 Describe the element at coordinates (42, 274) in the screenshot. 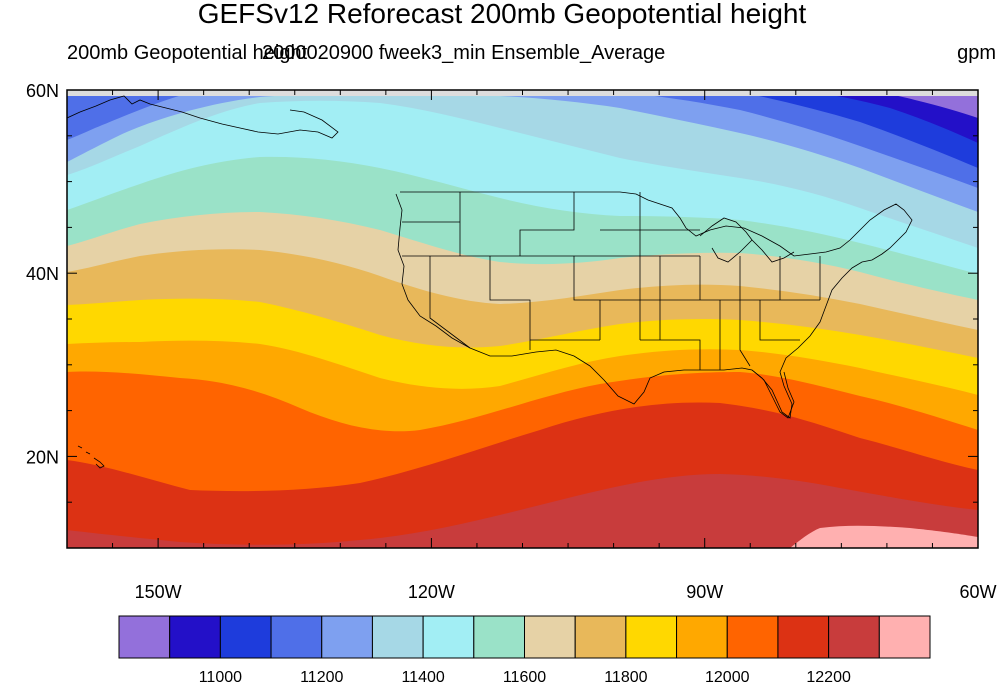

I see `lat-label: 40N` at that location.